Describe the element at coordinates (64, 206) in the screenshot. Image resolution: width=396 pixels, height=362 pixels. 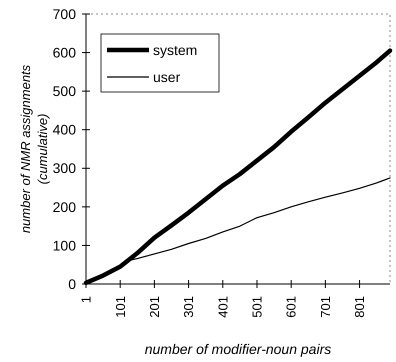
I see `y-tick-label: 200` at that location.